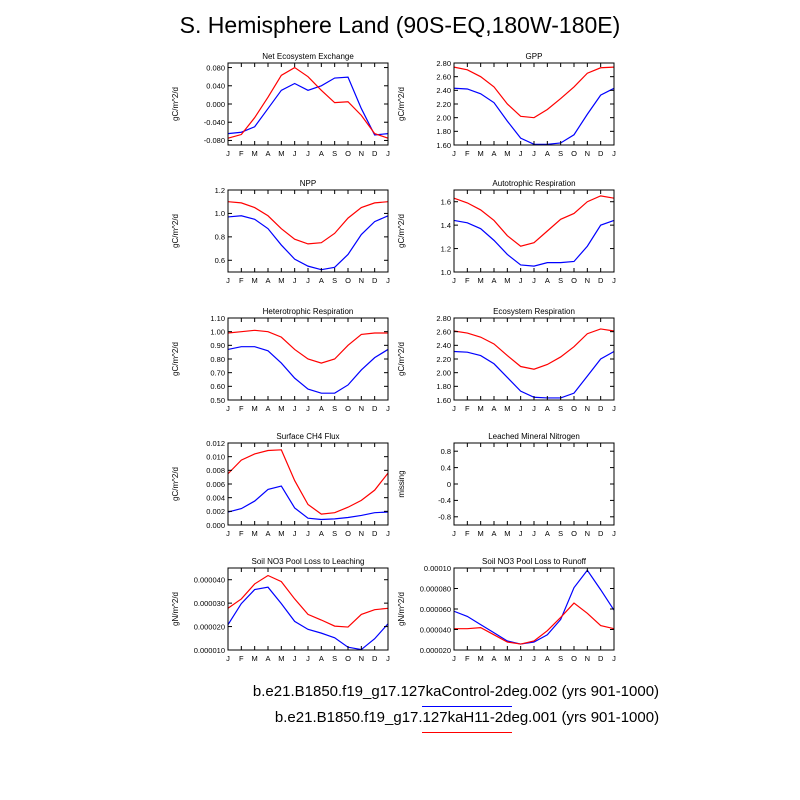 The width and height of the screenshot is (800, 800). I want to click on y-tick-label: 1.4, so click(446, 225).